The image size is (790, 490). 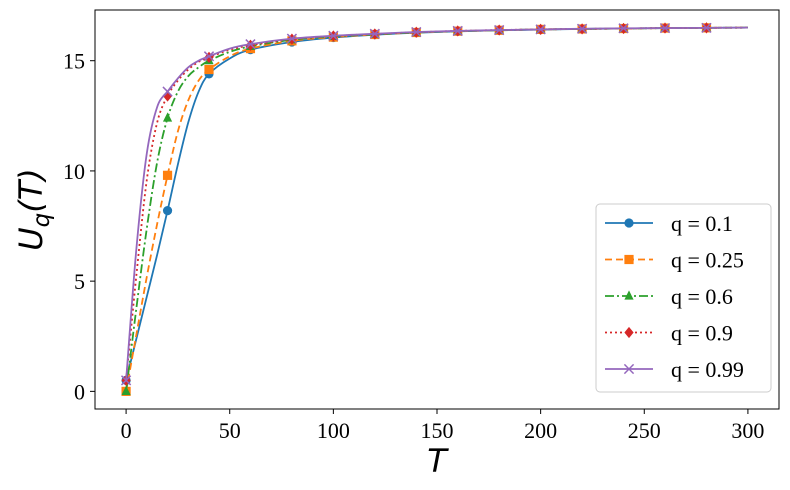 What do you see at coordinates (540, 430) in the screenshot?
I see `x-tick-label: 200` at bounding box center [540, 430].